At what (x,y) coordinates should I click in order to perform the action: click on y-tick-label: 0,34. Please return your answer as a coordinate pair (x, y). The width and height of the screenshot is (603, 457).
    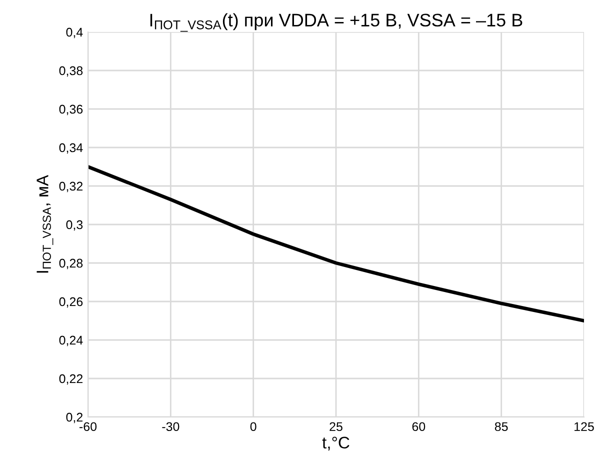
    Looking at the image, I should click on (71, 148).